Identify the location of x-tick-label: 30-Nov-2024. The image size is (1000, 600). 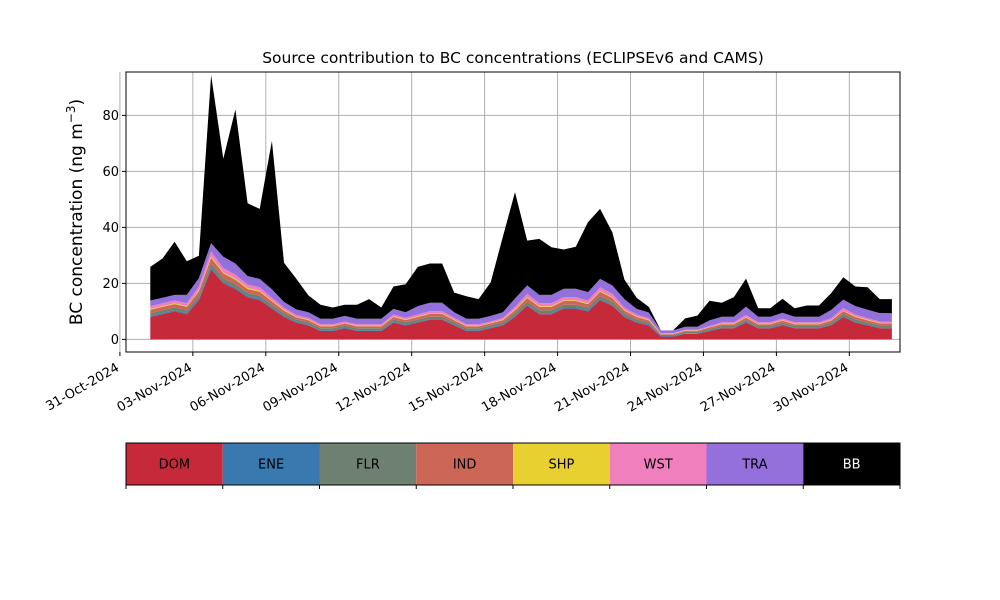
(811, 387).